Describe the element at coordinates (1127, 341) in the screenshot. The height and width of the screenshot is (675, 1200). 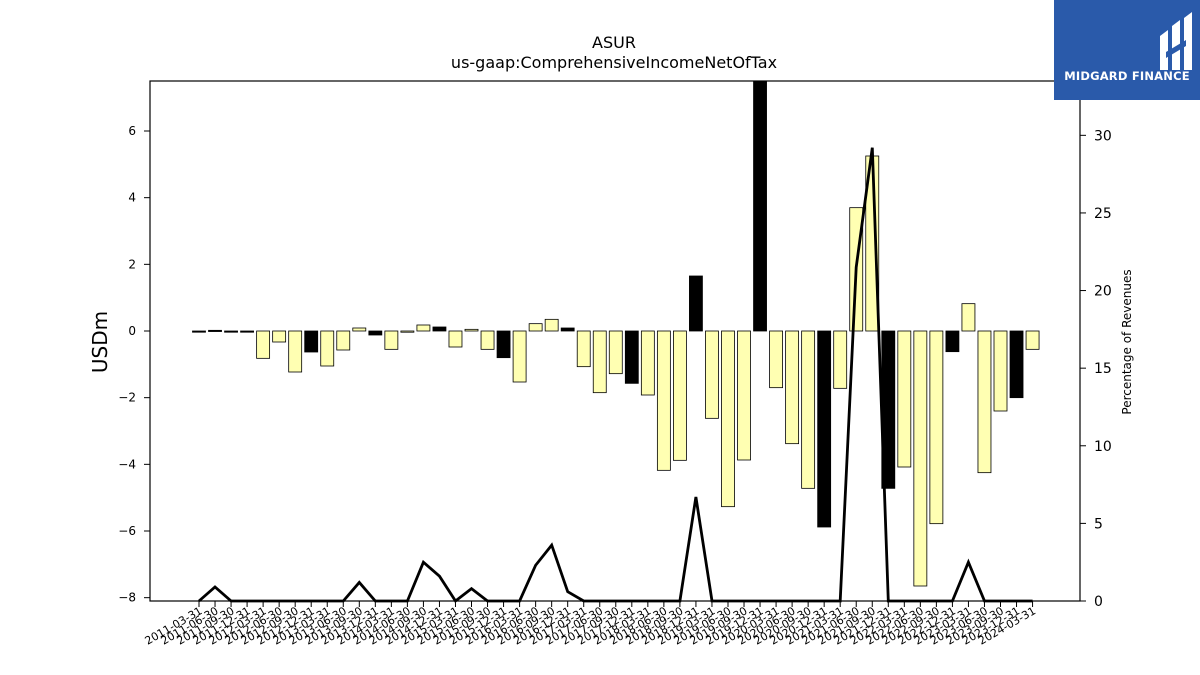
I see `y2-axis-label: Percentage of Revenues` at that location.